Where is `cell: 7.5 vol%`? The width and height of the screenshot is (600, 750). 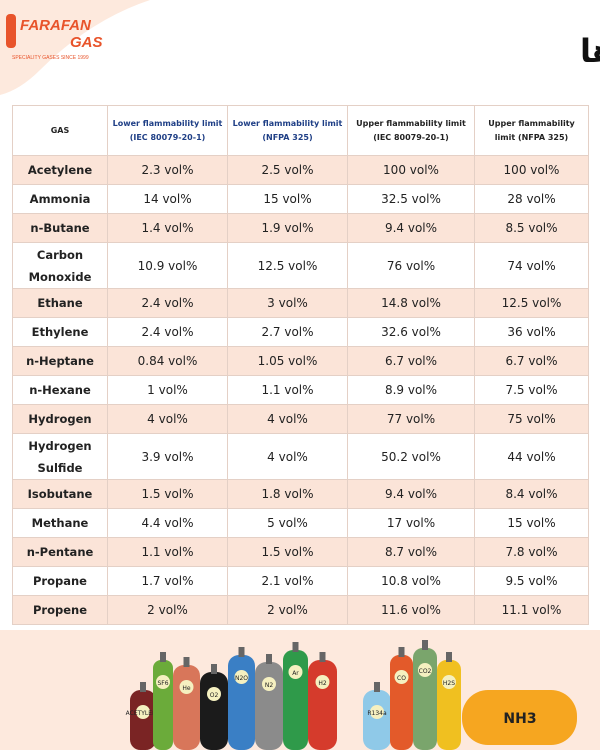
cell: 7.5 vol% is located at coordinates (531, 390).